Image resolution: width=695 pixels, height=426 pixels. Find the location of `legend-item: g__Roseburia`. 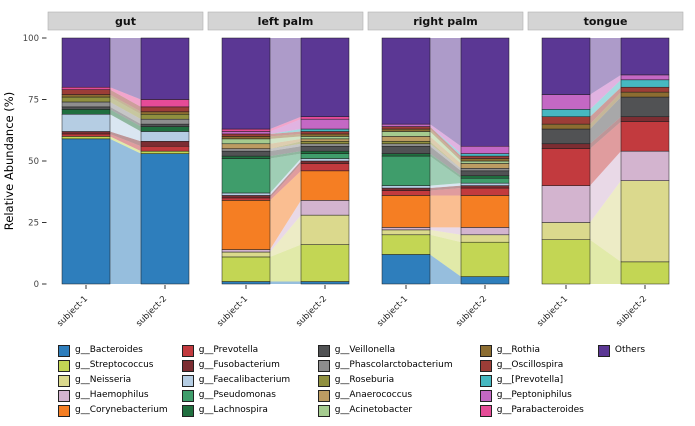

legend-item: g__Roseburia is located at coordinates (391, 380).